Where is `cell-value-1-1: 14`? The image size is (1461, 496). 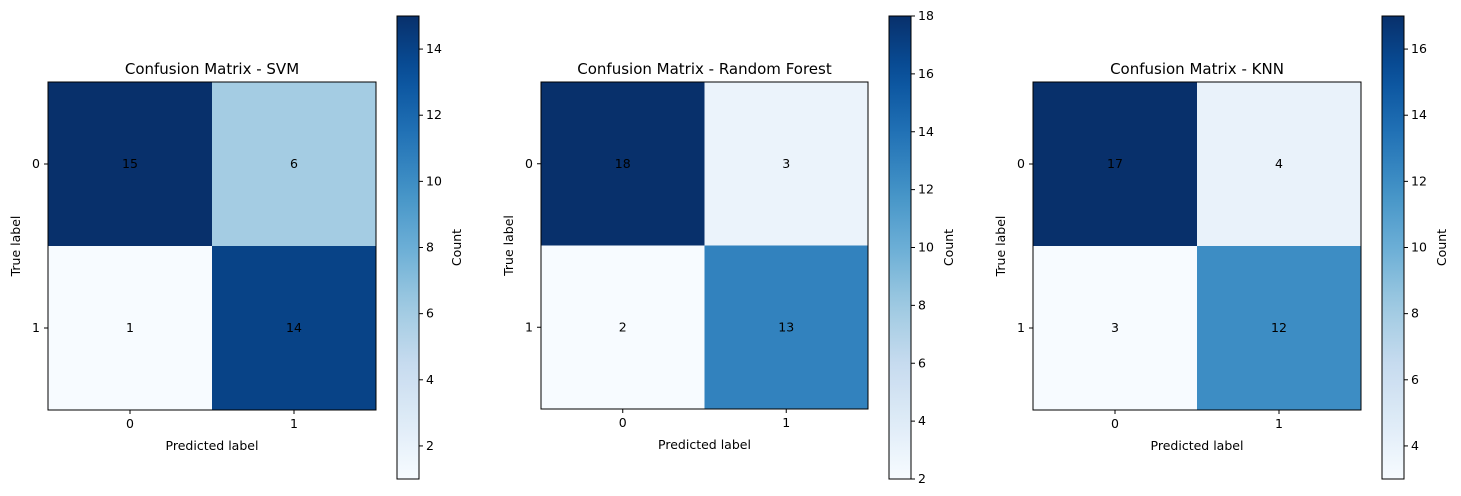
cell-value-1-1: 14 is located at coordinates (294, 327).